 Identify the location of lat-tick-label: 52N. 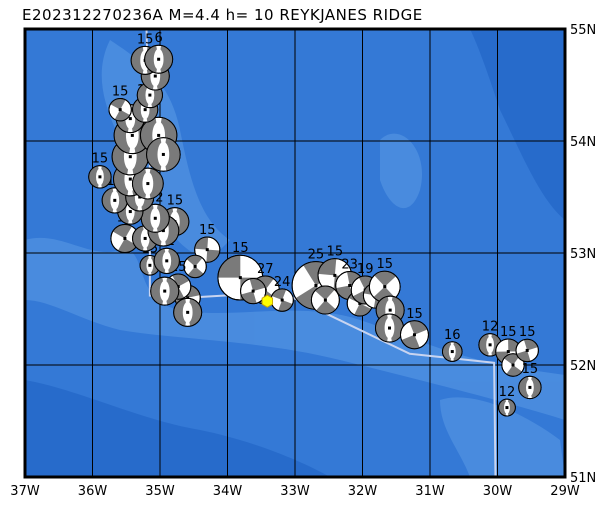
(583, 366).